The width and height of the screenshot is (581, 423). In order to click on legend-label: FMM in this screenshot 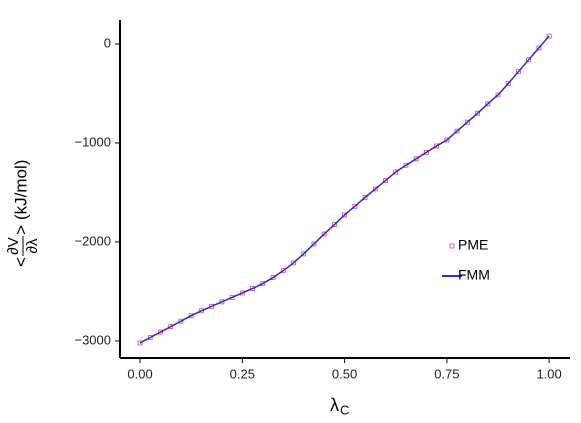, I will do `click(474, 275)`.